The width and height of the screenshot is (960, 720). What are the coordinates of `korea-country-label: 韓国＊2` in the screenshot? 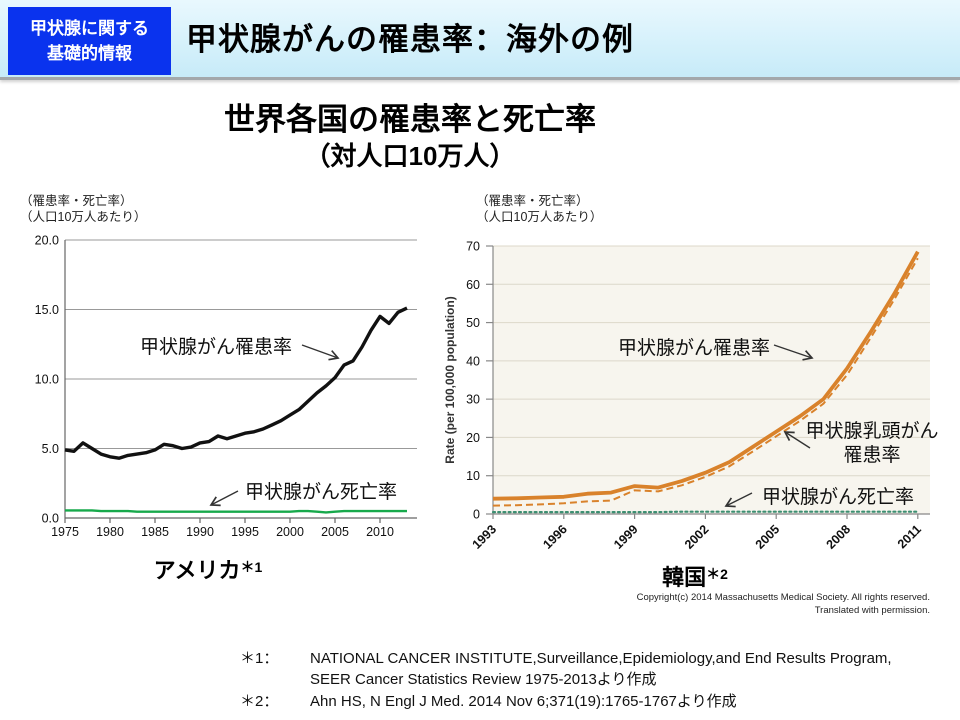 It's located at (695, 576).